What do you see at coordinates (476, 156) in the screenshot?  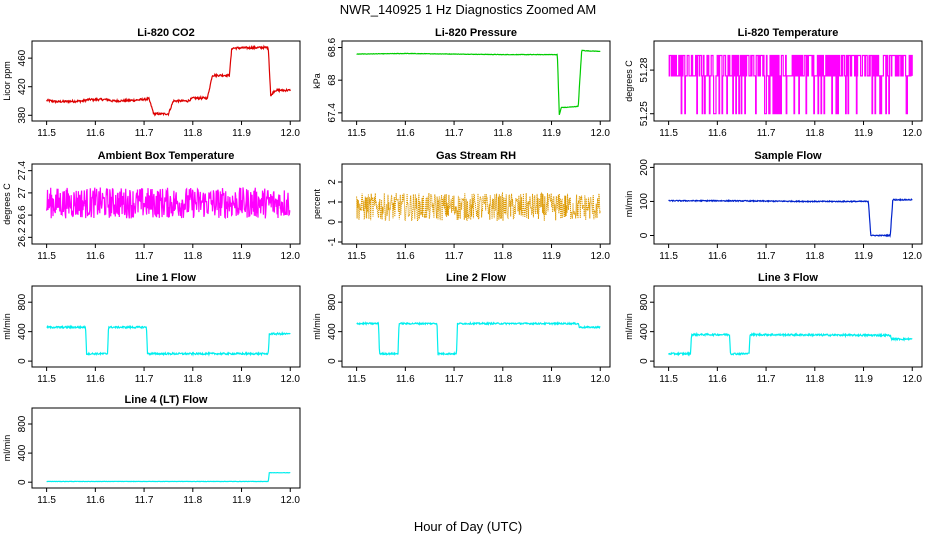 I see `chart-title: Gas Stream RH` at bounding box center [476, 156].